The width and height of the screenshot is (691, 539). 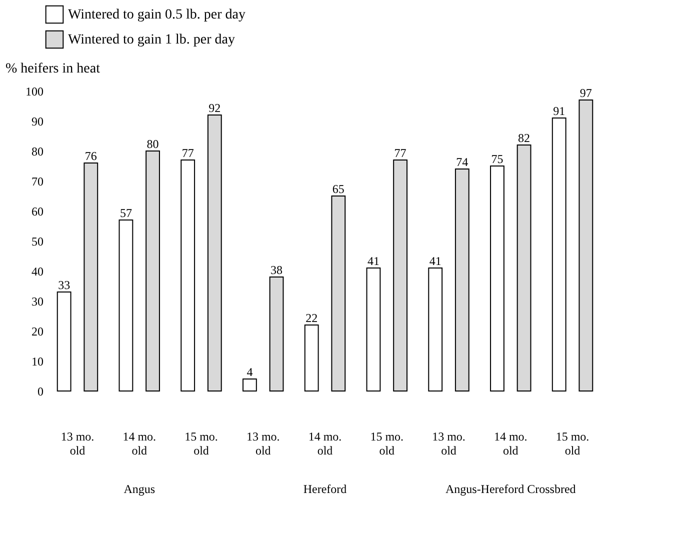 I want to click on data-label: 33, so click(x=64, y=285).